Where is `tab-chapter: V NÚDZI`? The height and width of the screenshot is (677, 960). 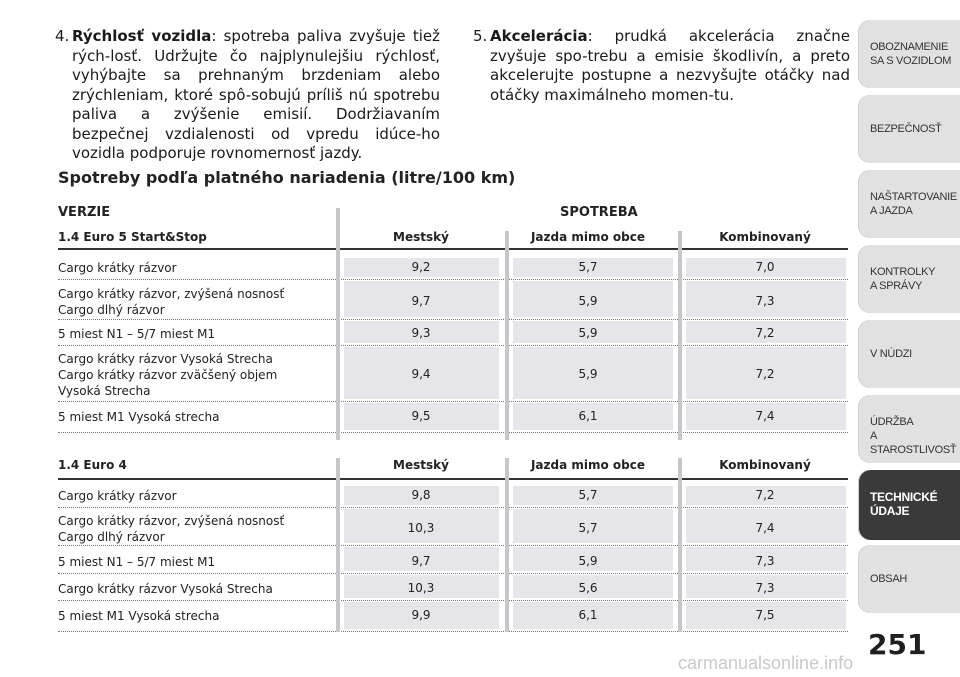
tab-chapter: V NÚDZI is located at coordinates (909, 354).